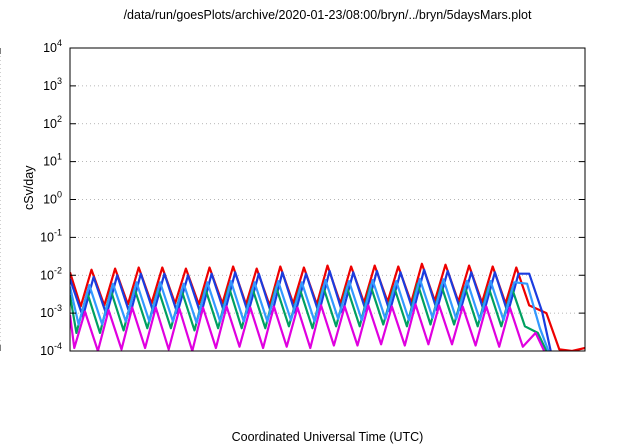  What do you see at coordinates (52, 198) in the screenshot?
I see `y-tick-label: 10⁰` at bounding box center [52, 198].